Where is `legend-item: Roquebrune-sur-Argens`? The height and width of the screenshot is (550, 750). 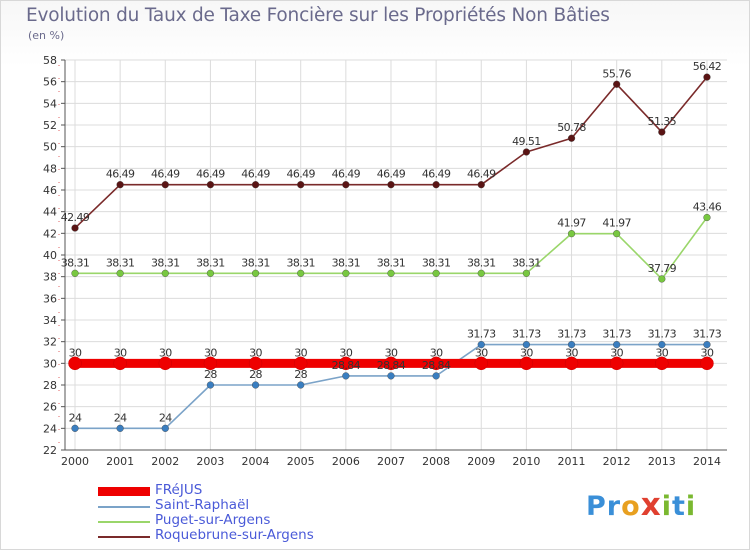 legend-item: Roquebrune-sur-Argens is located at coordinates (228, 535).